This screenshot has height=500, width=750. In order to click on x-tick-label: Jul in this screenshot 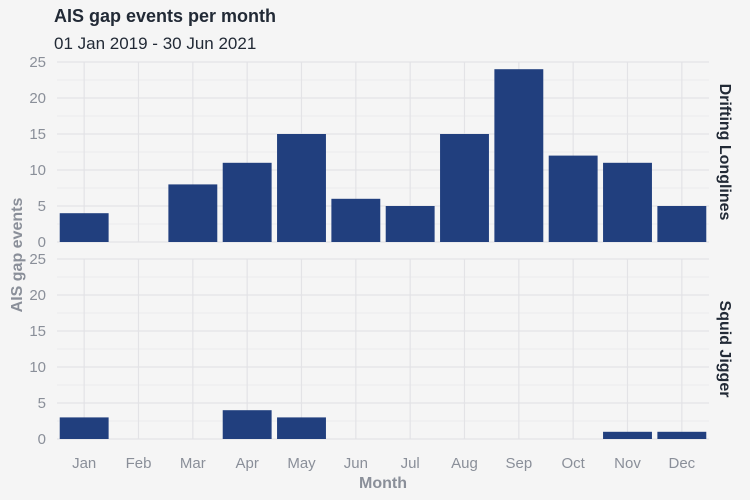, I will do `click(410, 463)`.